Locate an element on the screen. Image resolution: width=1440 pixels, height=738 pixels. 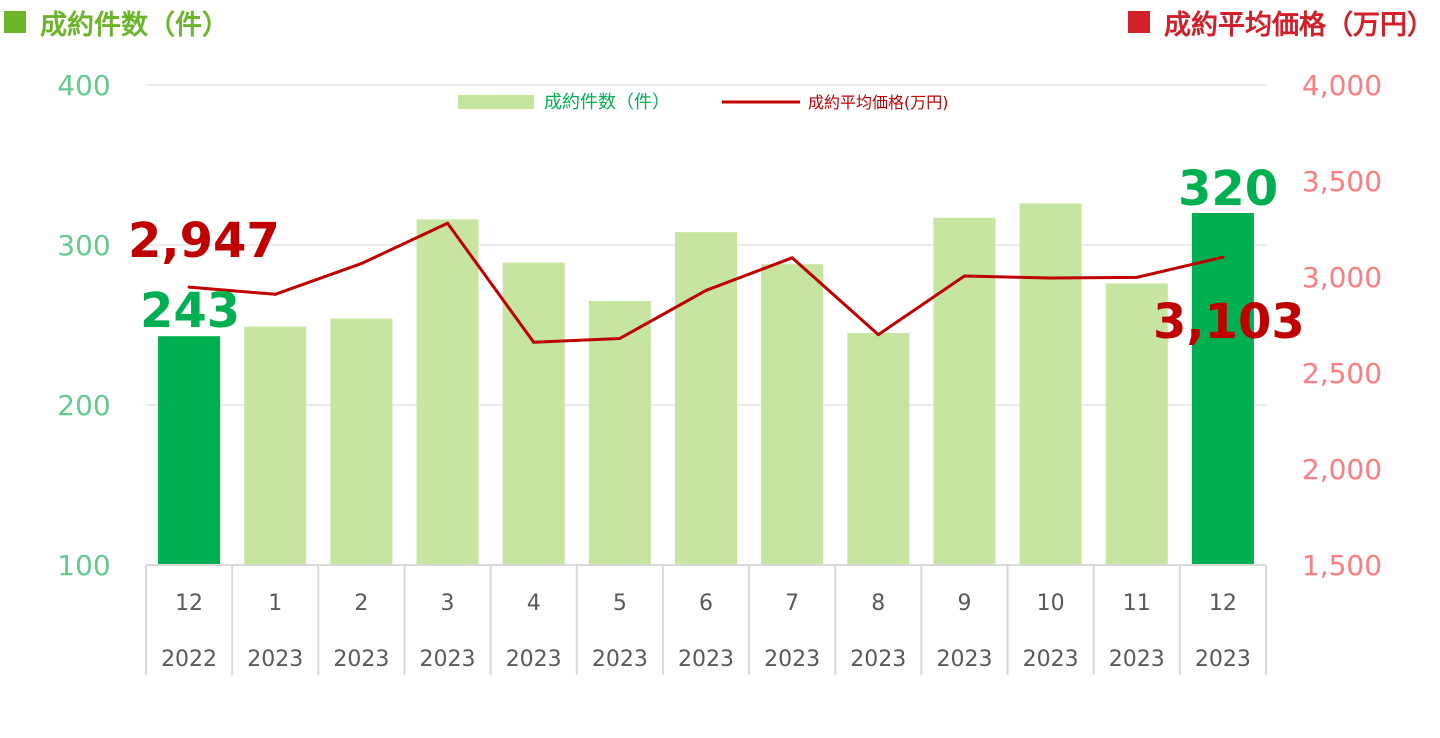
right-axis-tick-label: 3,000 is located at coordinates (1342, 277).